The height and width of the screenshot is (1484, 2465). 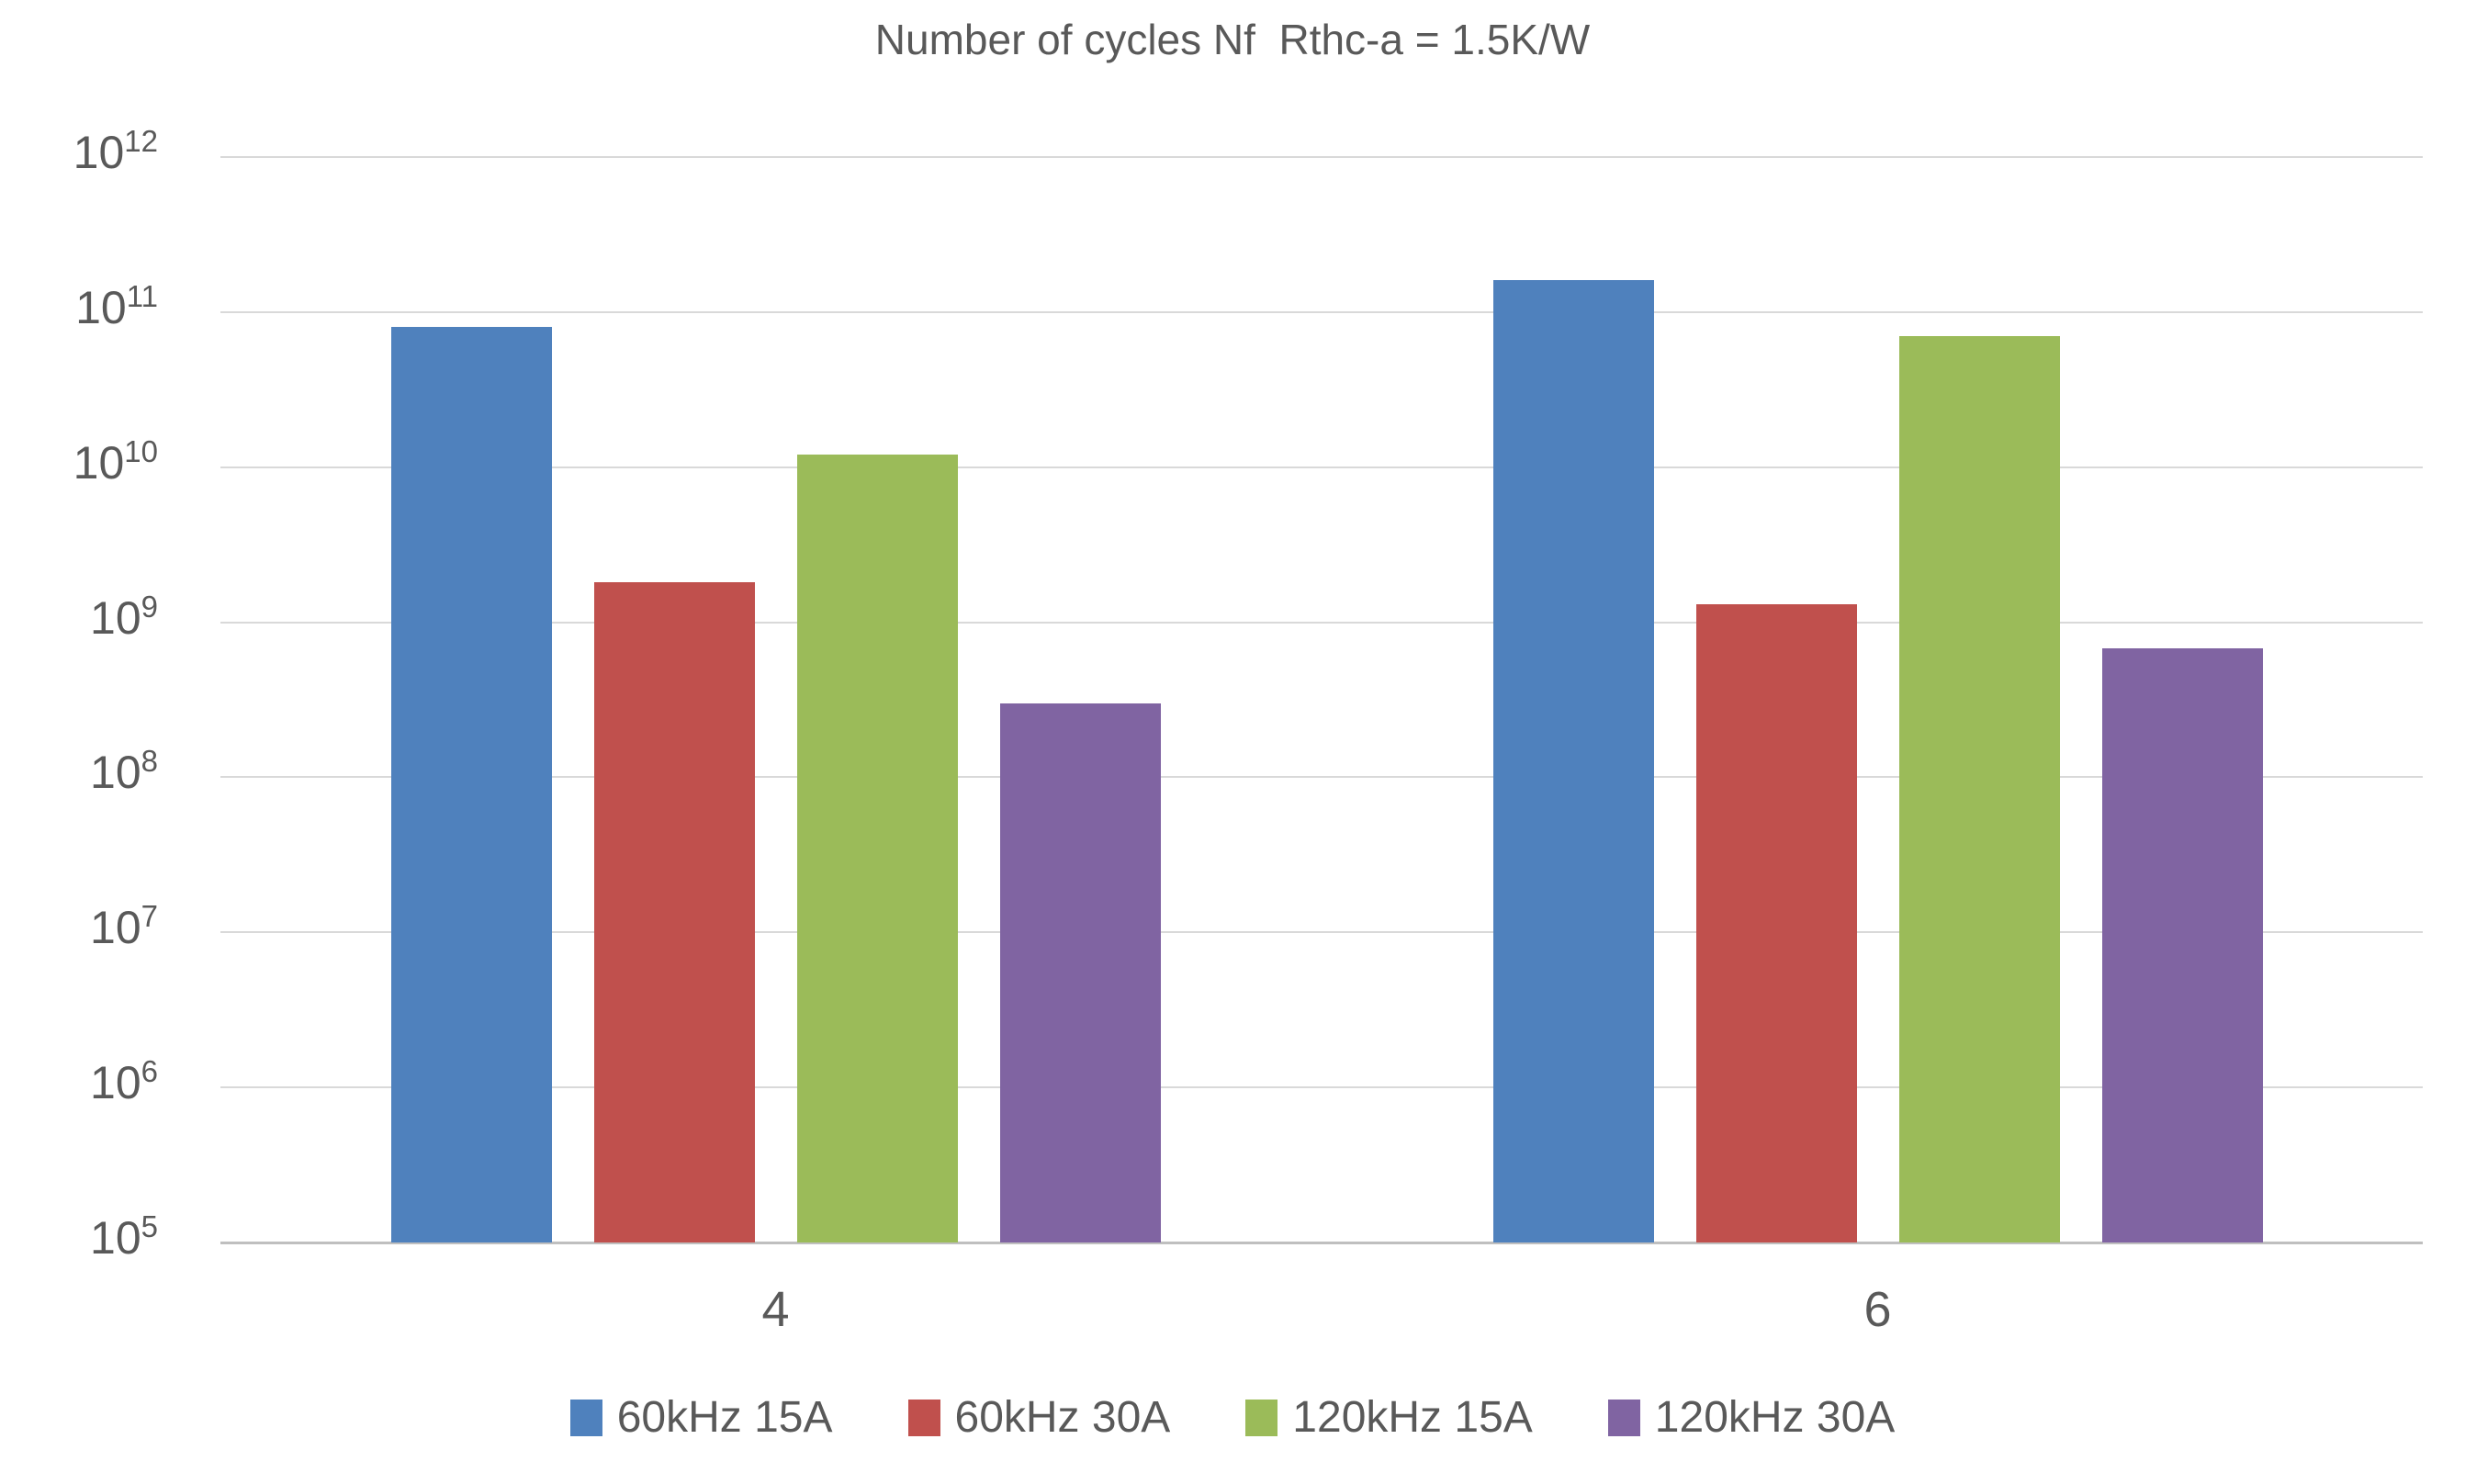 What do you see at coordinates (115, 151) in the screenshot?
I see `y-tick-label-1e12: 10¹²` at bounding box center [115, 151].